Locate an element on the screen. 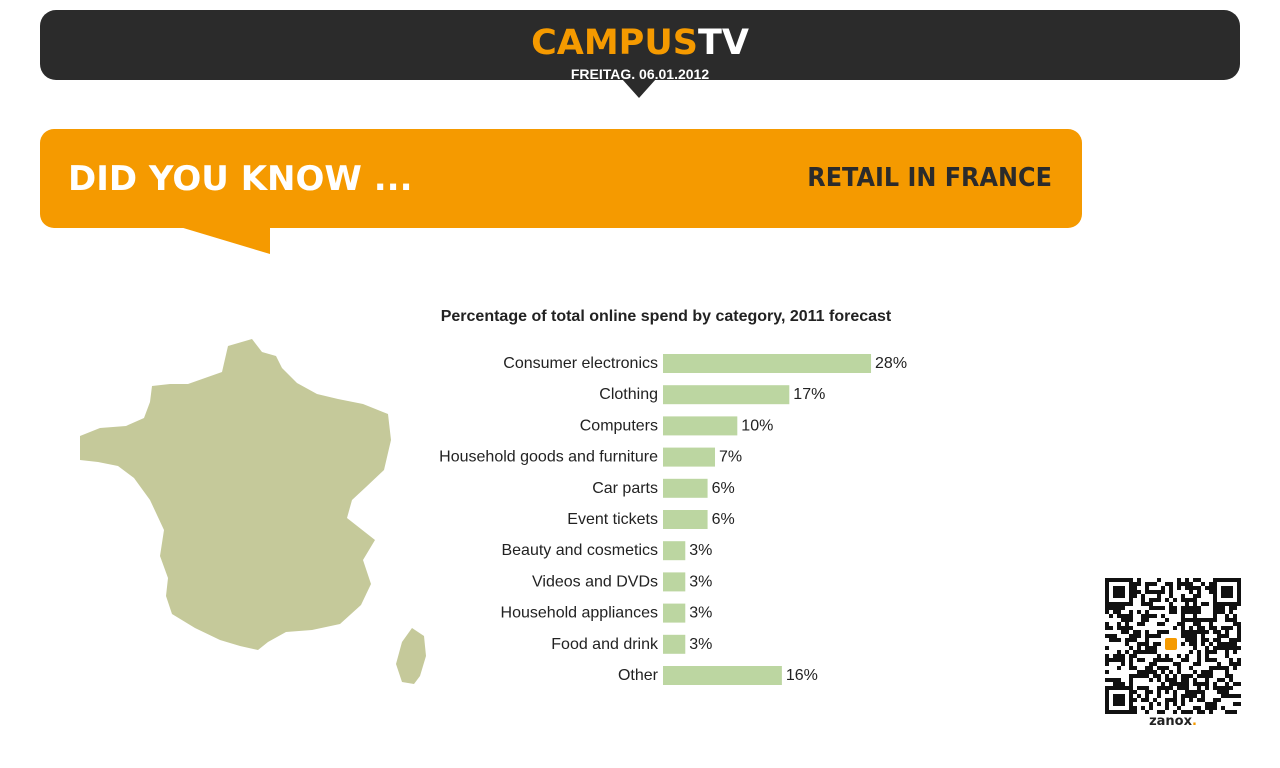 The width and height of the screenshot is (1280, 768). category-label: Car parts is located at coordinates (625, 488).